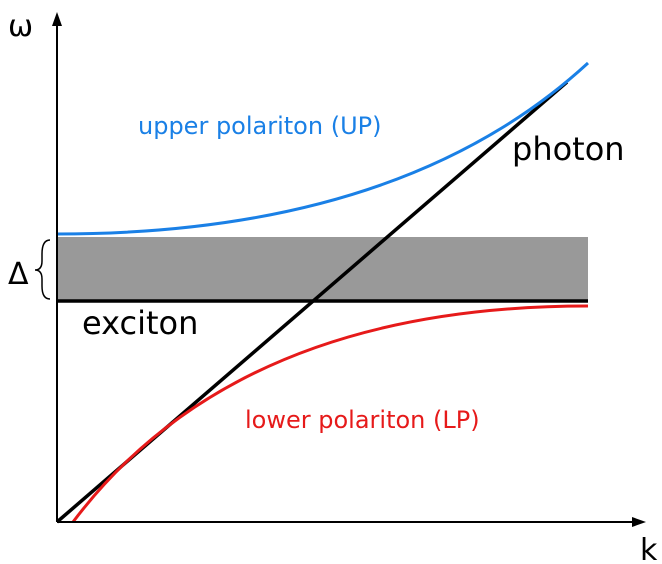  Describe the element at coordinates (362, 420) in the screenshot. I see `lower-polariton-label: lower polariton (LP)` at that location.